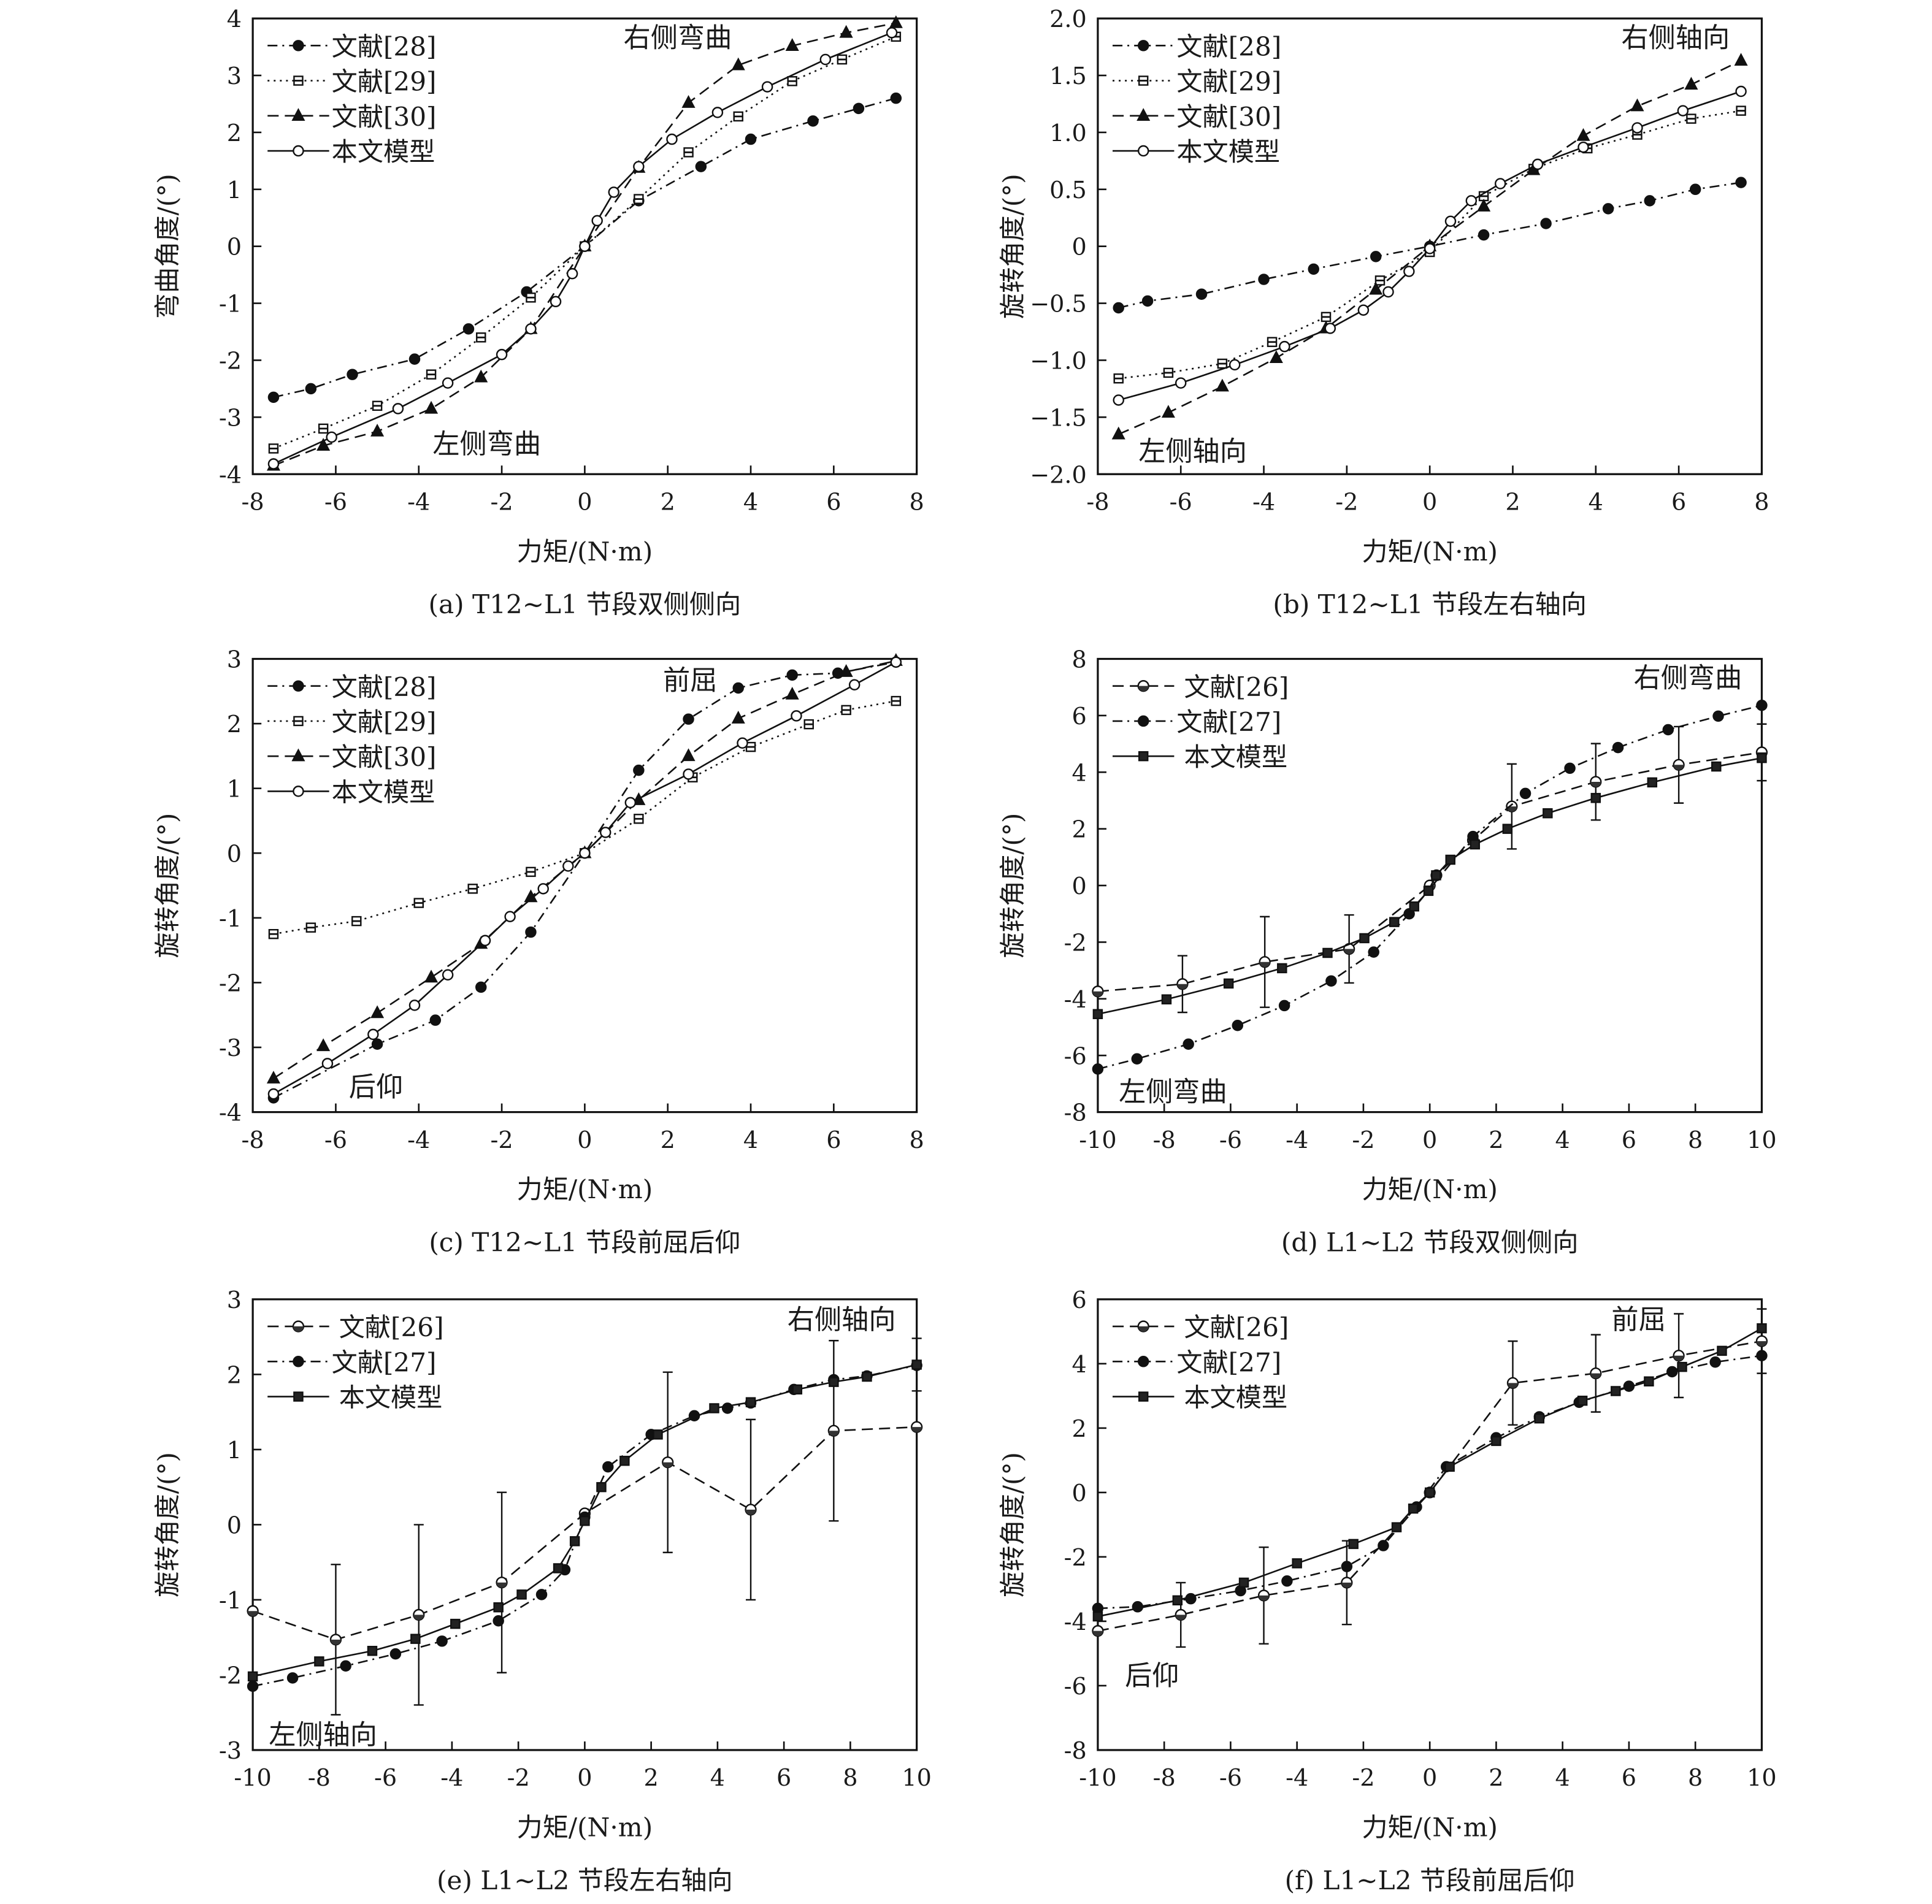 This screenshot has height=1904, width=1932. Describe the element at coordinates (352, 82) in the screenshot. I see `legend-entry: 文献[29]` at that location.